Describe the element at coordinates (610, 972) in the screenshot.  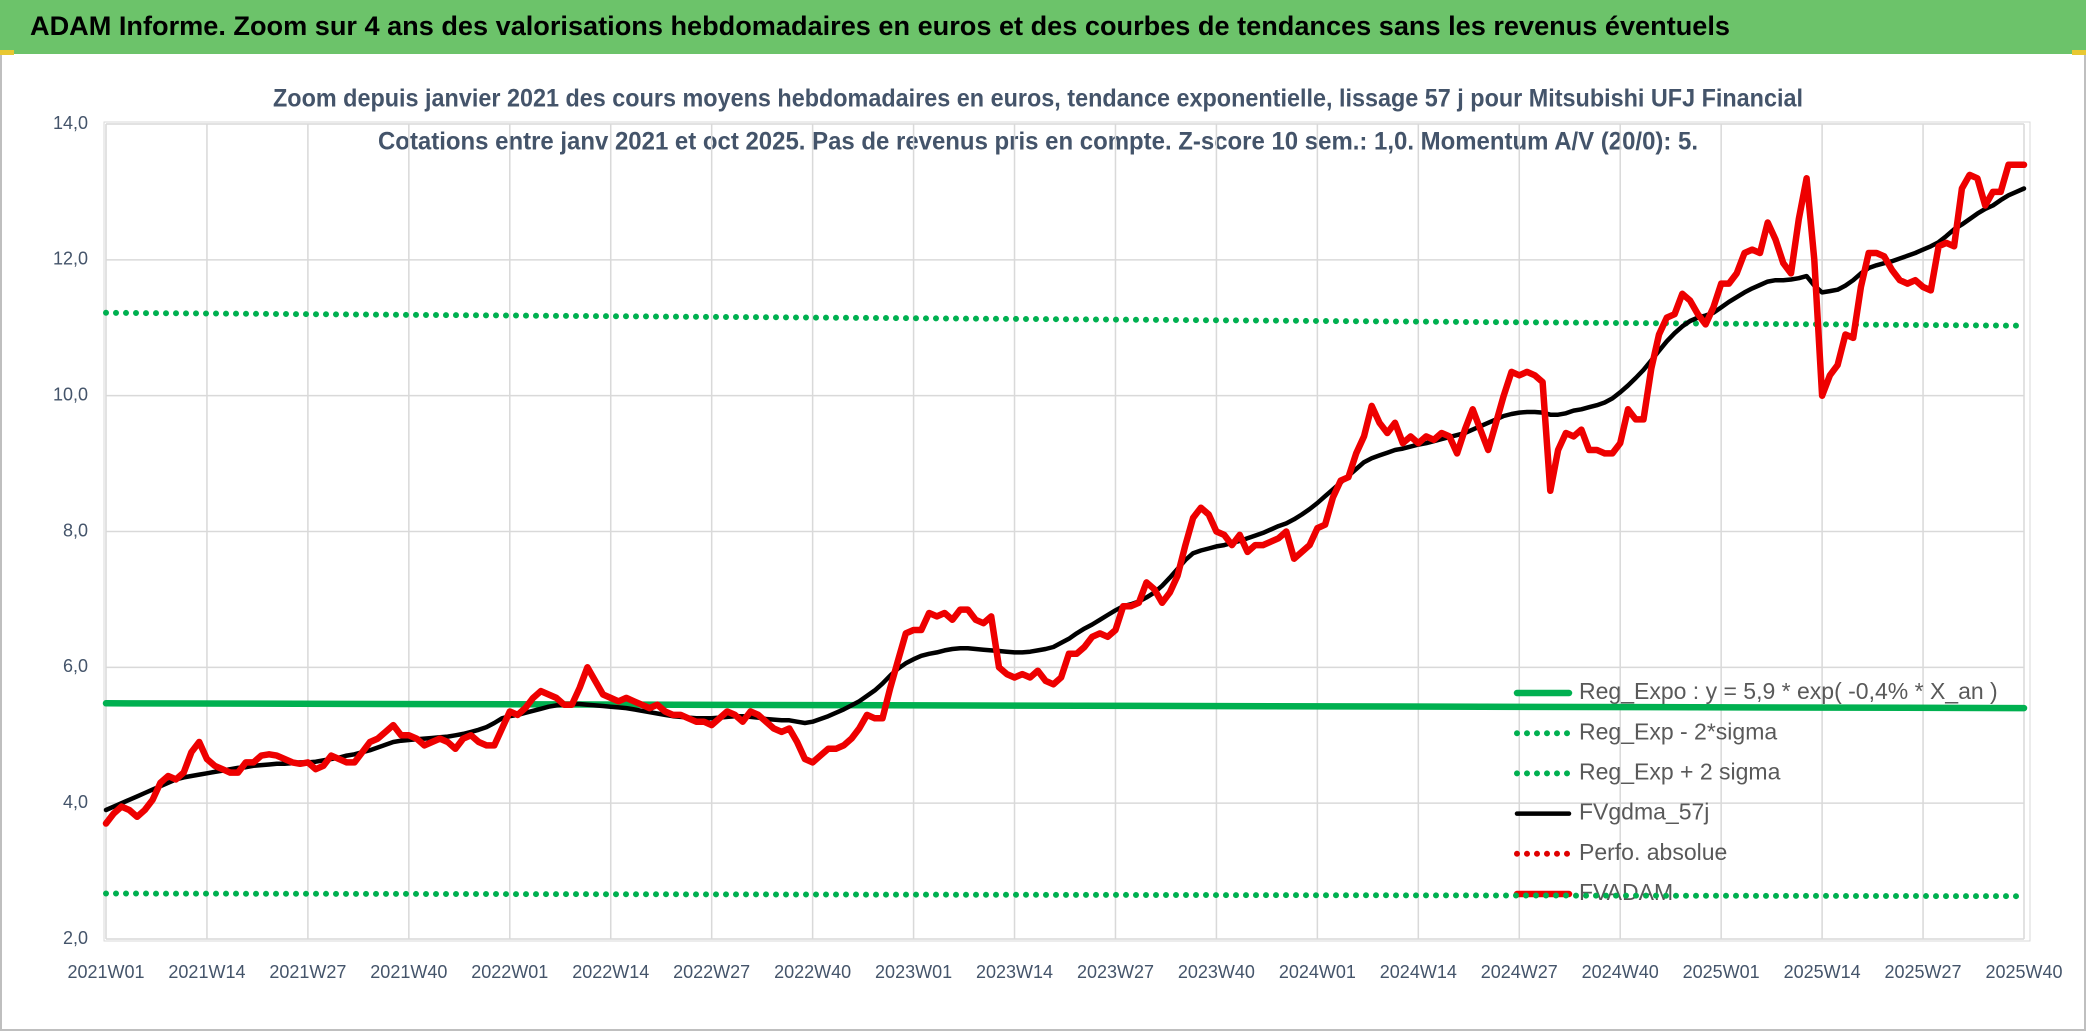
I see `x-tick-label: 2022W14` at that location.